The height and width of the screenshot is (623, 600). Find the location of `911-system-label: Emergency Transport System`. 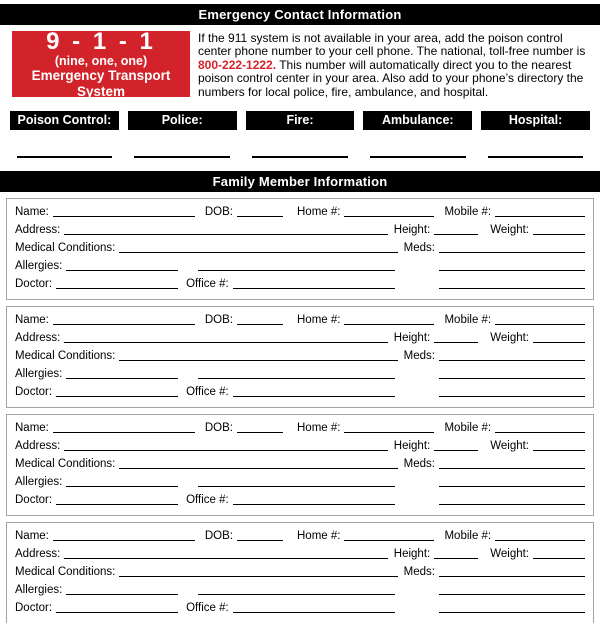

911-system-label: Emergency Transport System is located at coordinates (101, 83).